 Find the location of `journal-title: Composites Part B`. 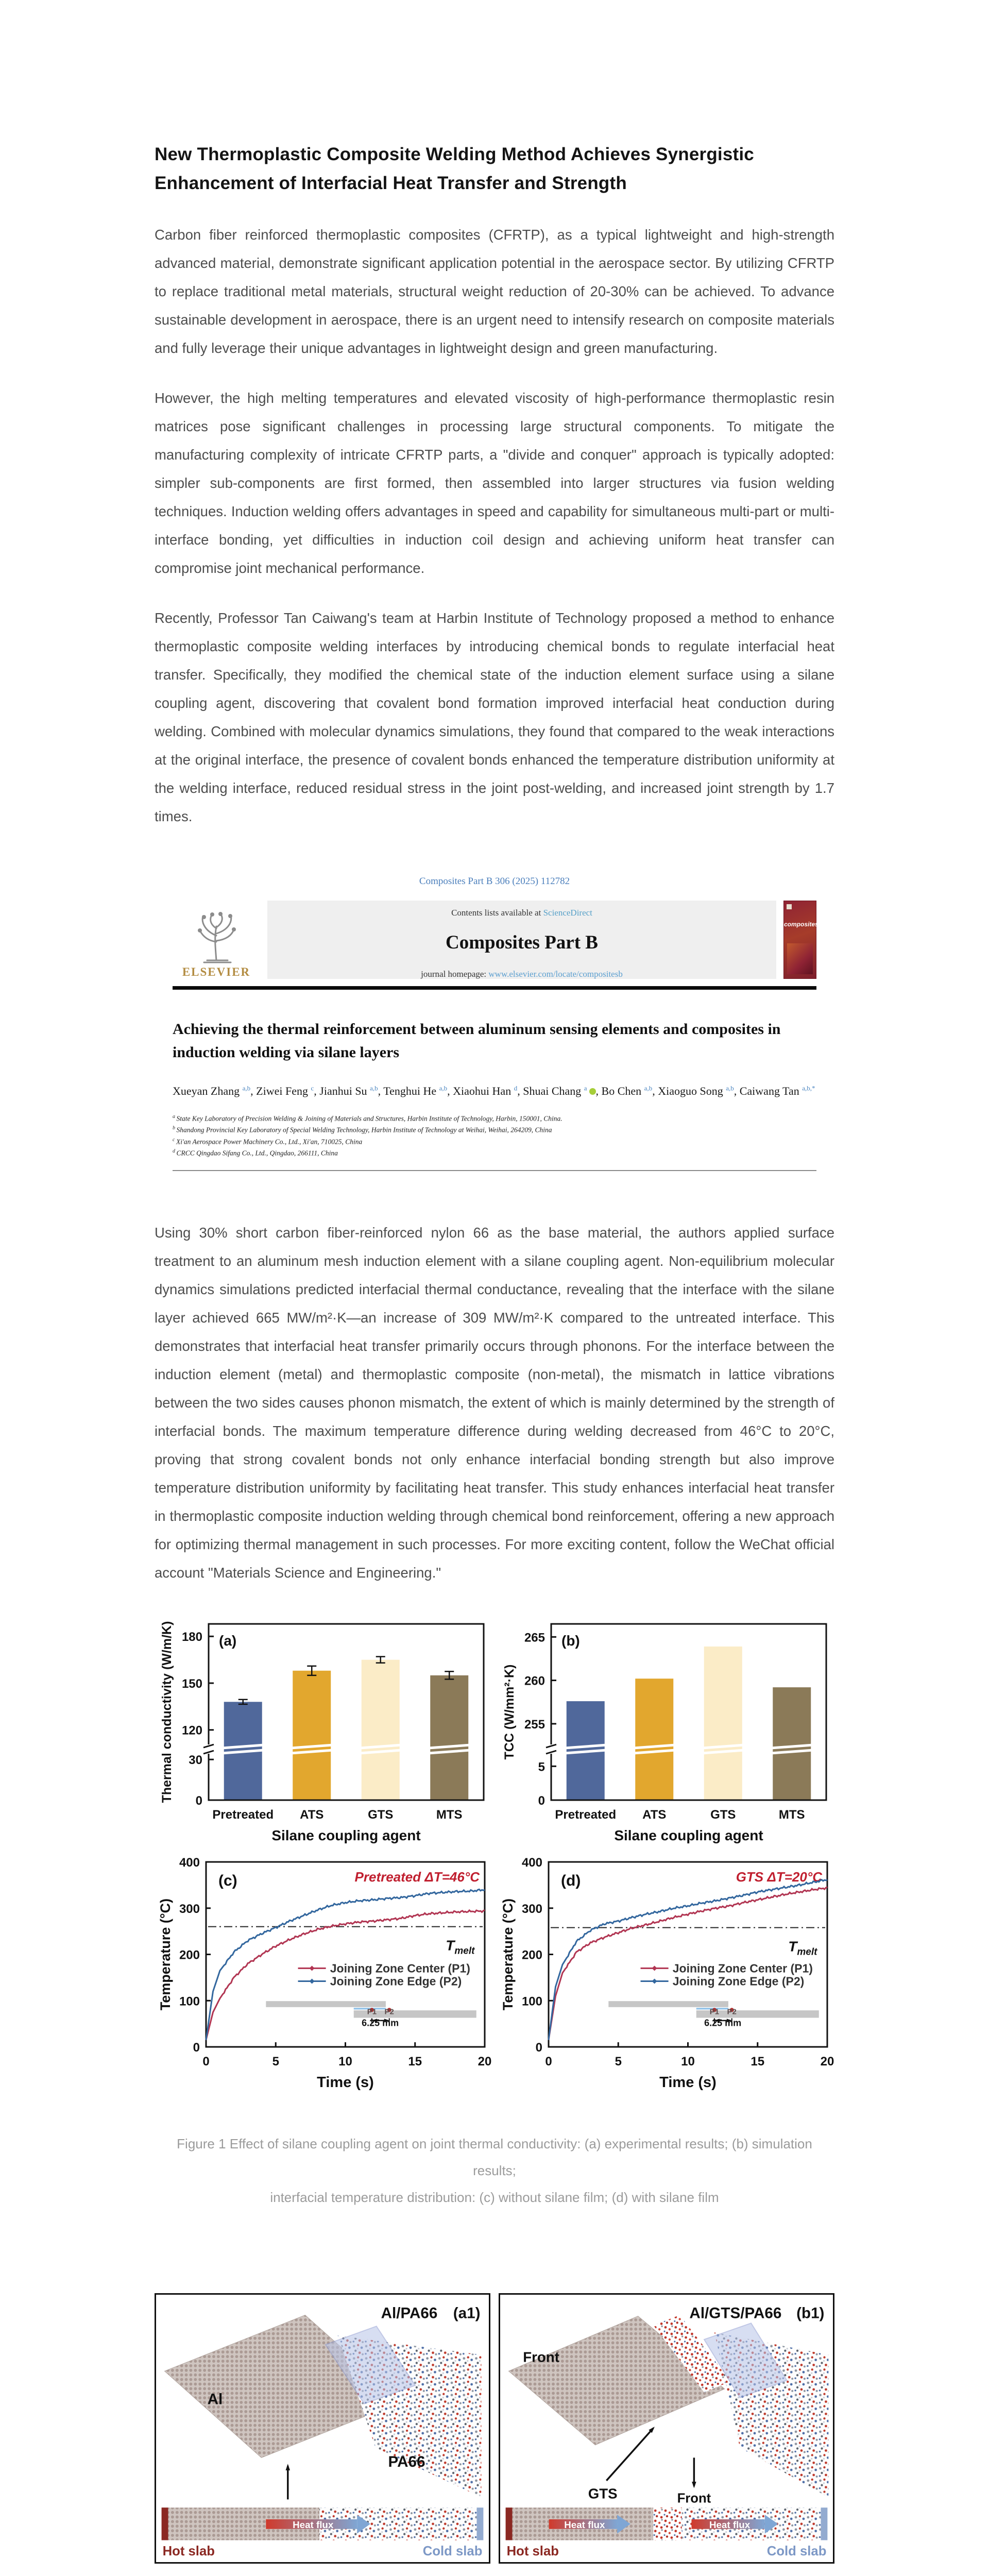

journal-title: Composites Part B is located at coordinates (522, 942).